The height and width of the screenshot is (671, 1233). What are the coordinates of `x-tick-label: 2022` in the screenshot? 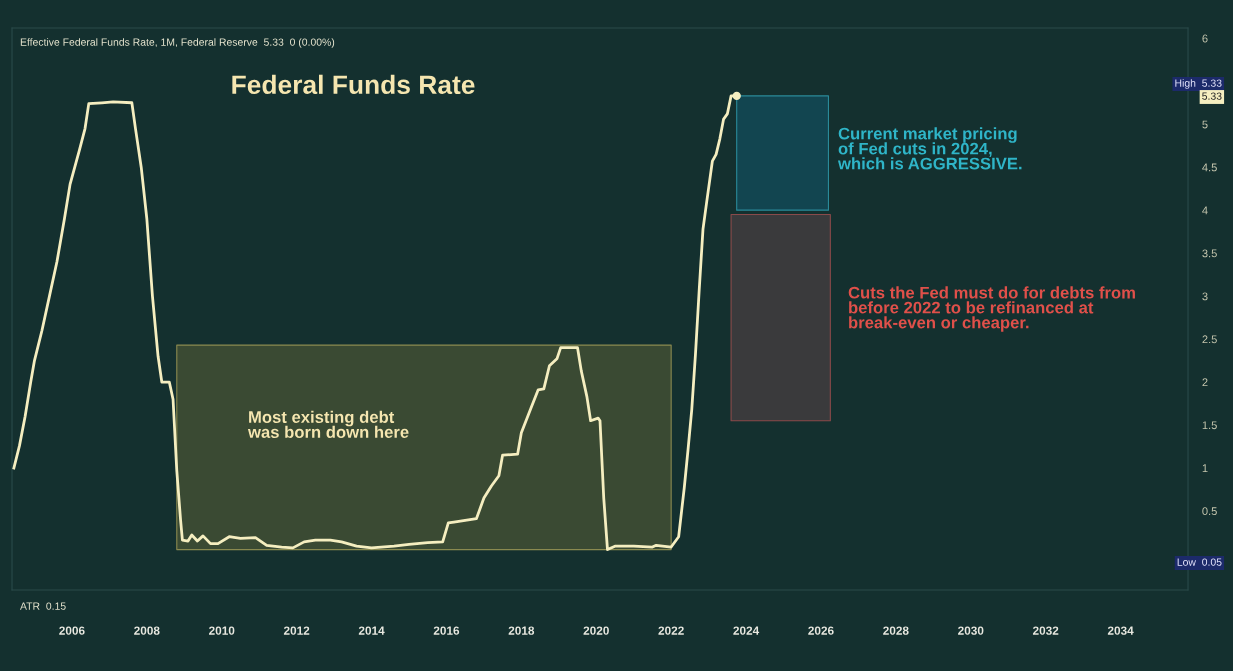 It's located at (671, 630).